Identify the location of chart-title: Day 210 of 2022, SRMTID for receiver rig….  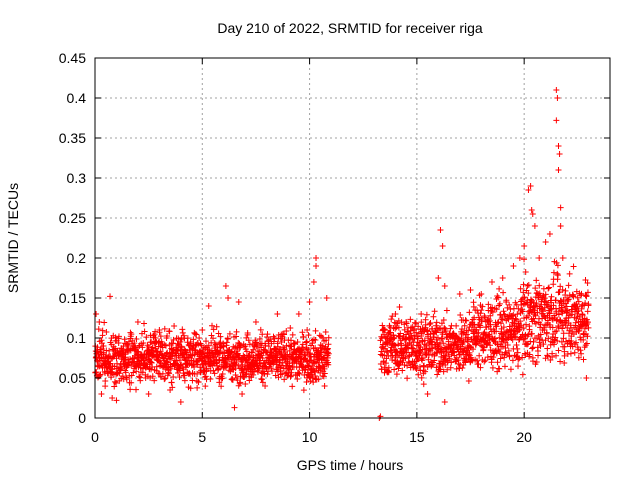
(350, 28).